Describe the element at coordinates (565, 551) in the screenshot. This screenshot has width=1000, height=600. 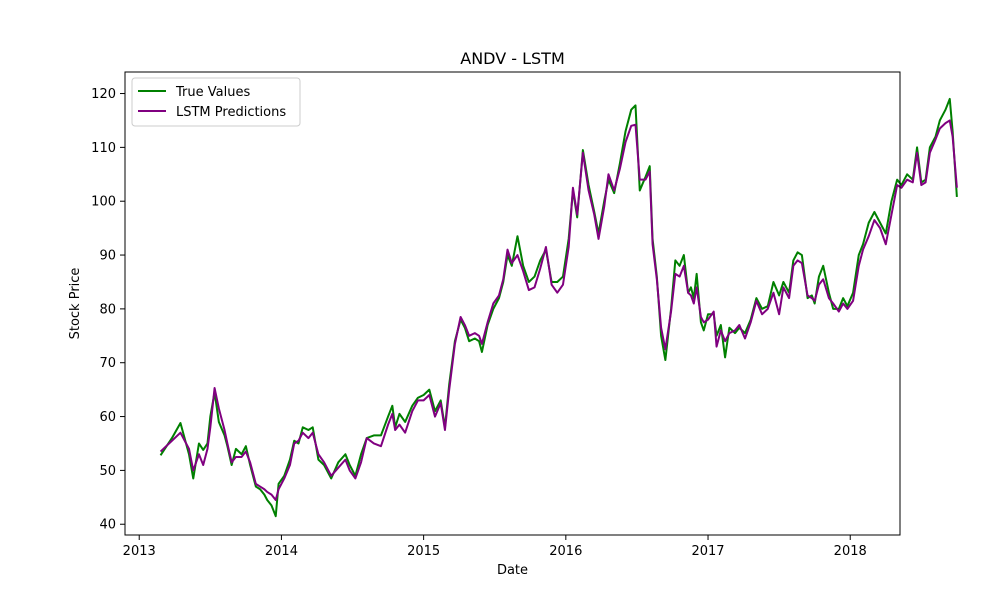
I see `x-tick-label: 2016` at that location.